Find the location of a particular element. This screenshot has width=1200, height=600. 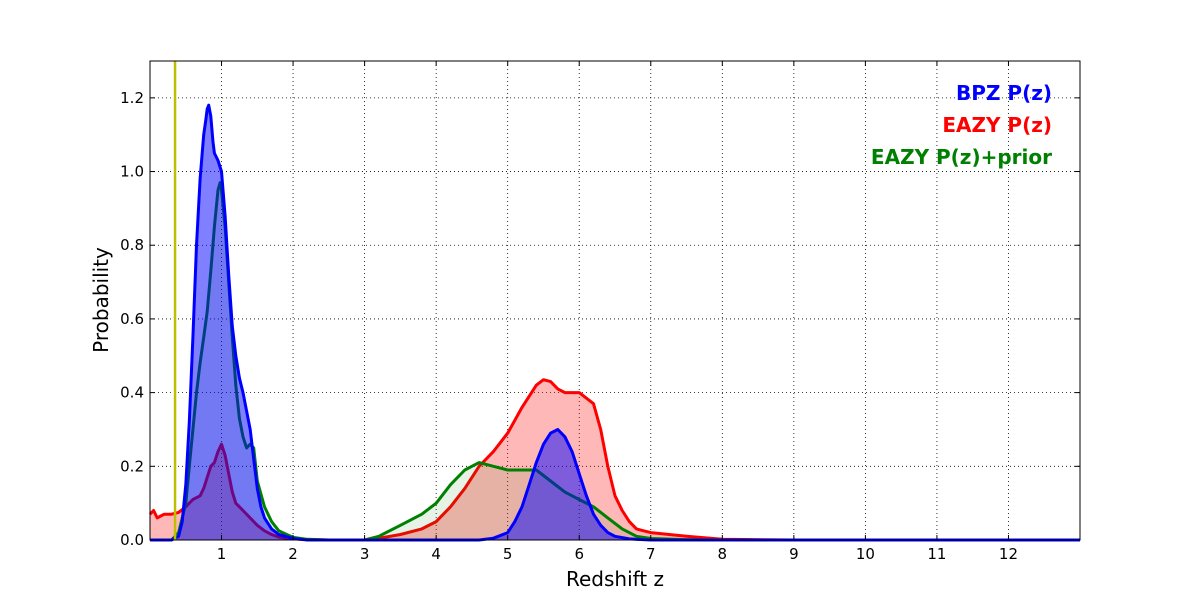

x-tick-label: 12 is located at coordinates (1008, 554).